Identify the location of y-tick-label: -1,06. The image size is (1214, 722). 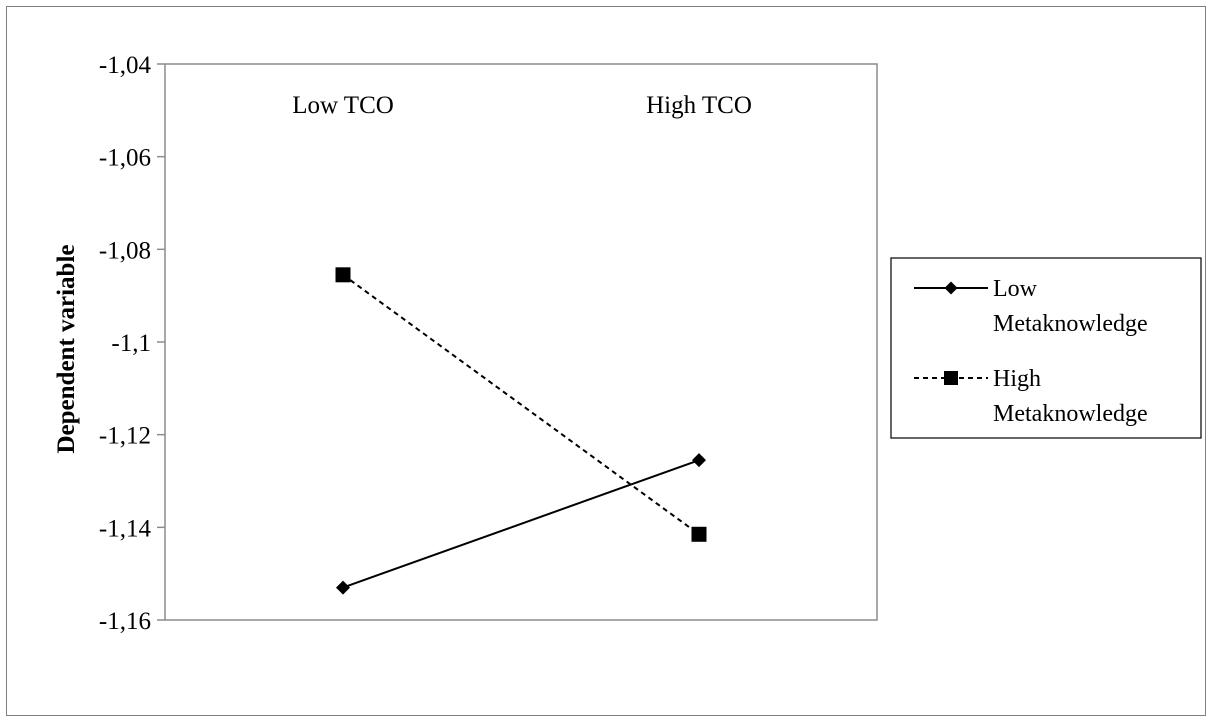
(125, 158).